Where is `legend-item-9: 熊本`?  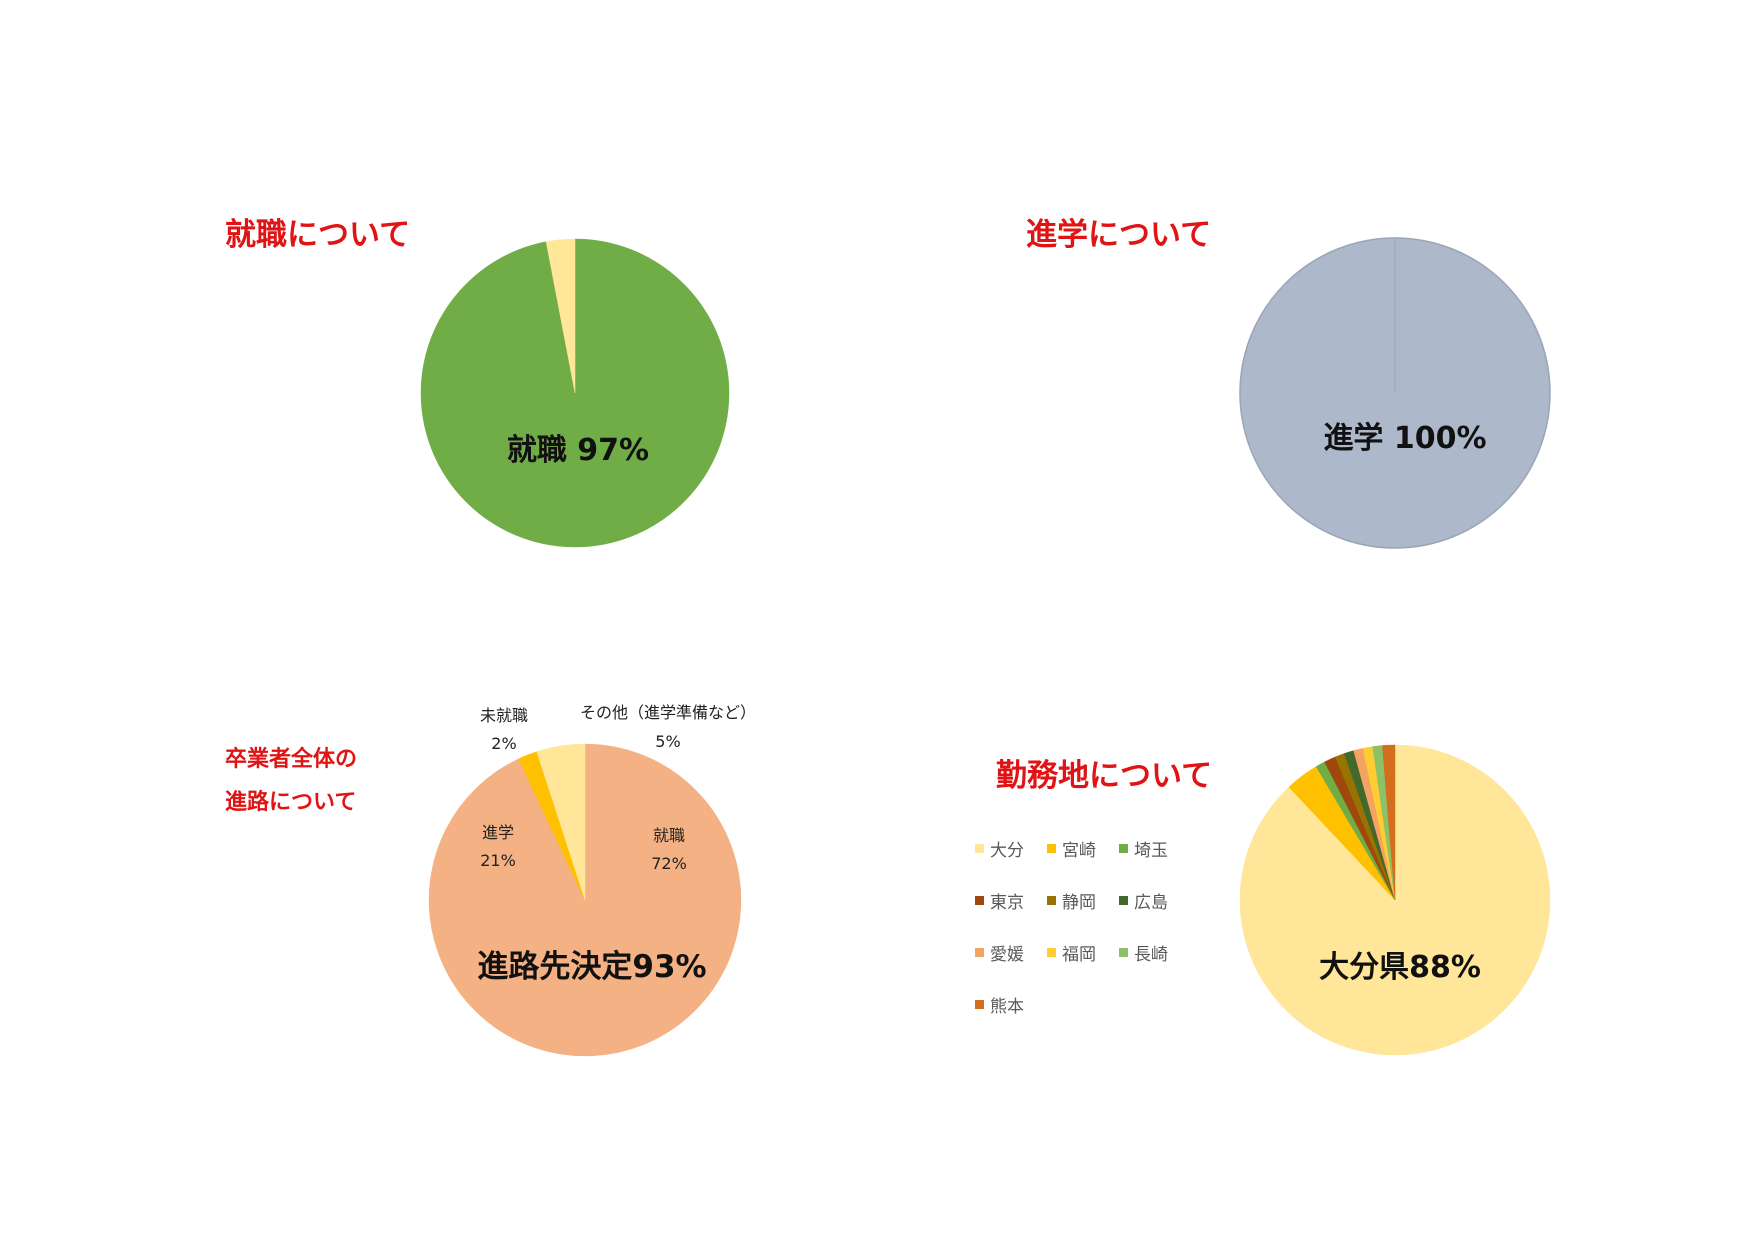
legend-item-9: 熊本 is located at coordinates (1011, 1004).